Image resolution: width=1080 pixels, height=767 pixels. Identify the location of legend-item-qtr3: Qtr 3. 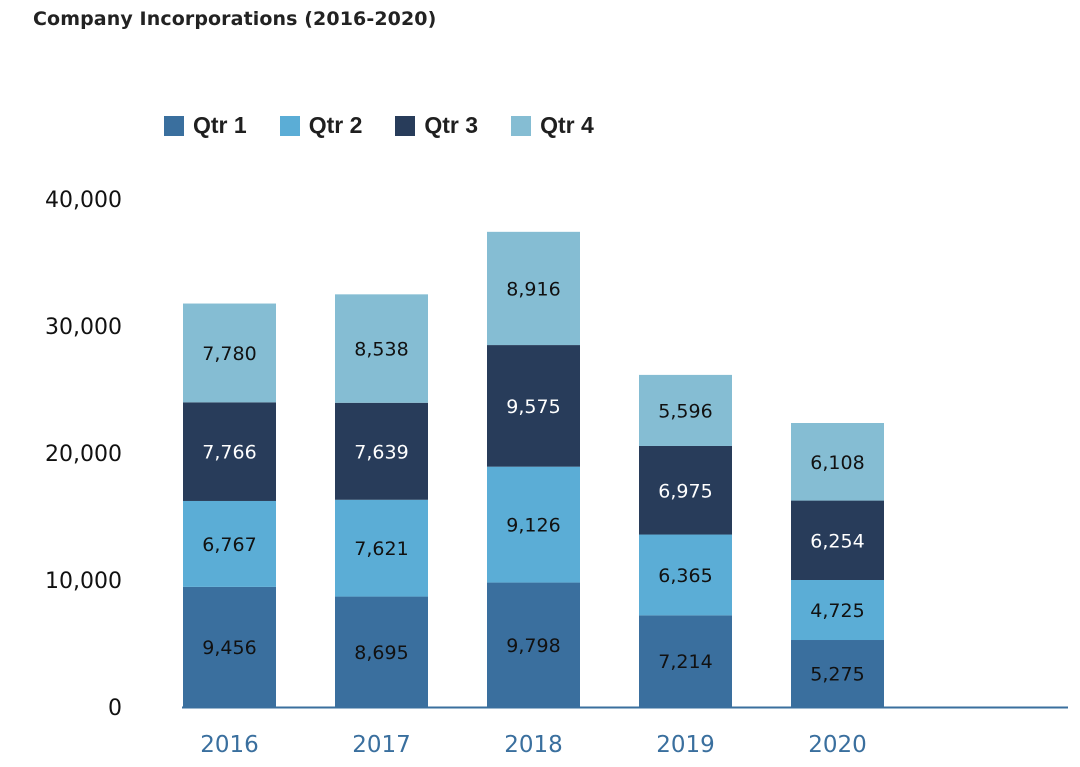
(436, 125).